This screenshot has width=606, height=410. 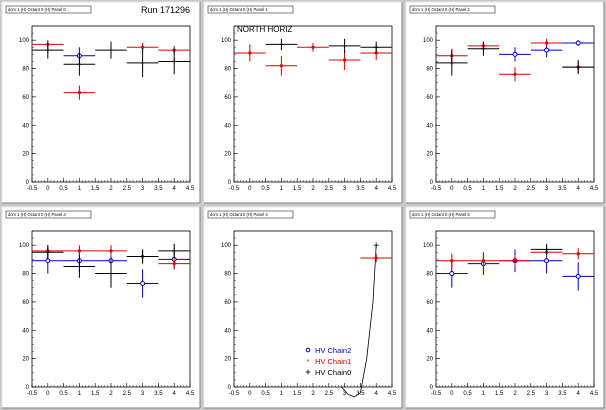 I want to click on y-tick-label: 100, so click(x=24, y=41).